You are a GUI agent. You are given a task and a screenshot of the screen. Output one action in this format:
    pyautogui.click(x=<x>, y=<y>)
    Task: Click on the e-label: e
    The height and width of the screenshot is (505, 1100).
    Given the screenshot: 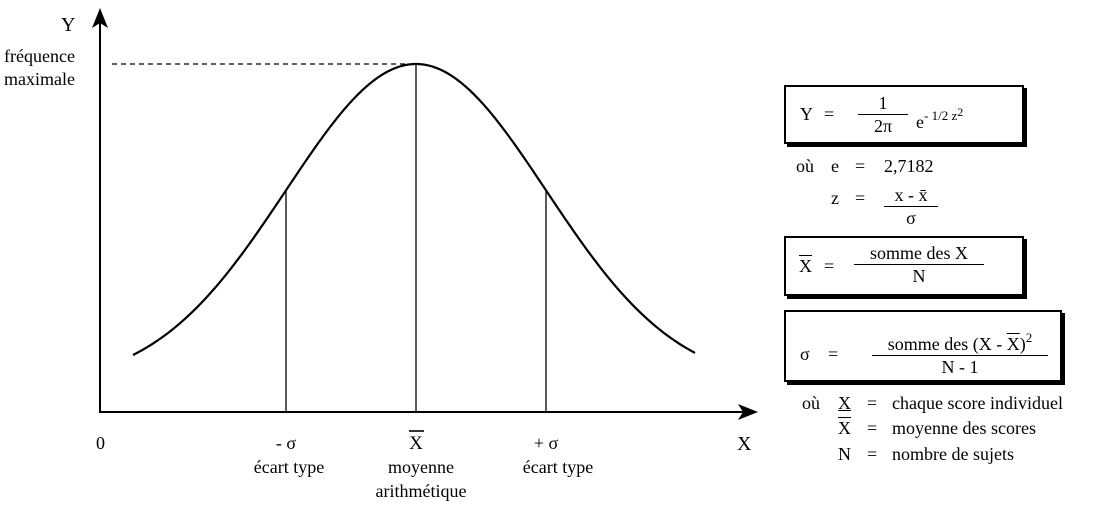 What is the action you would take?
    pyautogui.click(x=835, y=166)
    